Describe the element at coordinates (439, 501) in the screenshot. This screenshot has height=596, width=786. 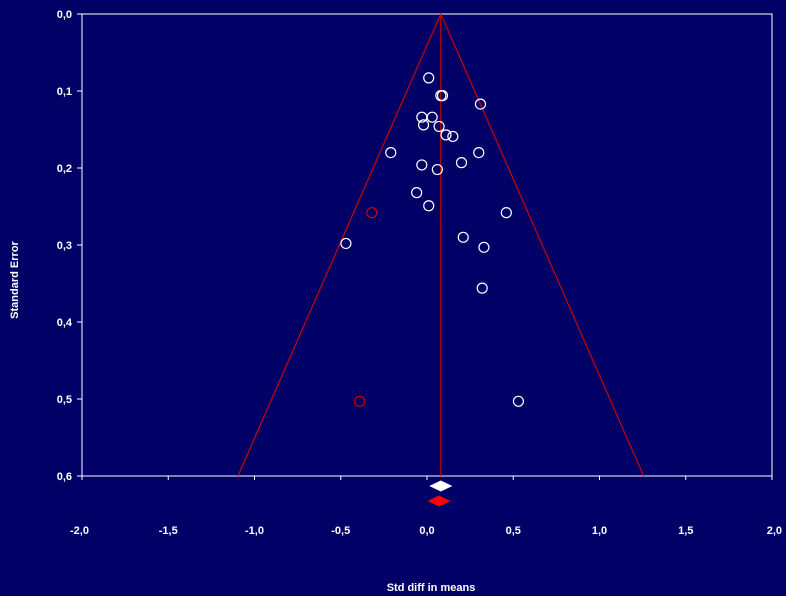
I see `imputed-summary-diamond` at that location.